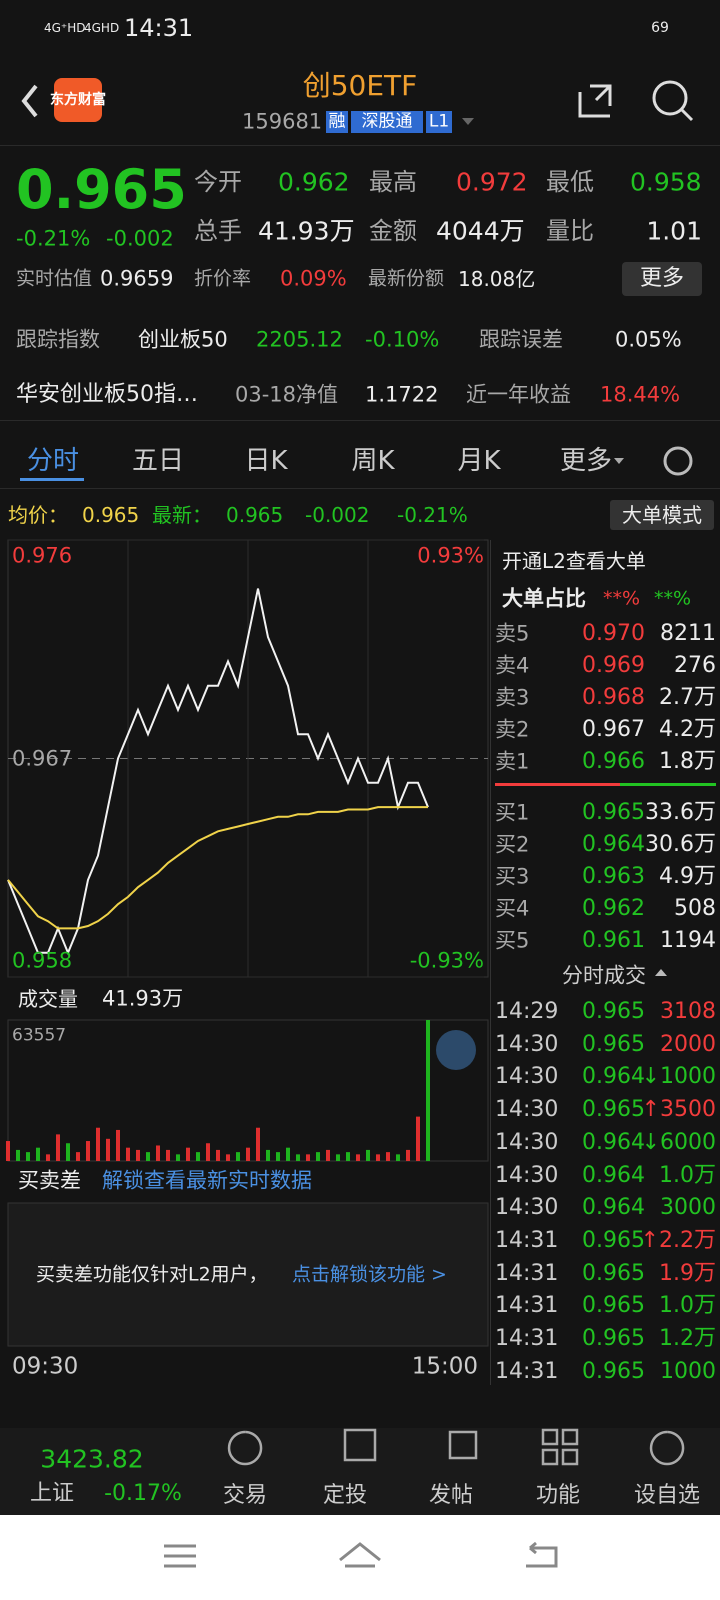  I want to click on label: 跟踪误差, so click(521, 339).